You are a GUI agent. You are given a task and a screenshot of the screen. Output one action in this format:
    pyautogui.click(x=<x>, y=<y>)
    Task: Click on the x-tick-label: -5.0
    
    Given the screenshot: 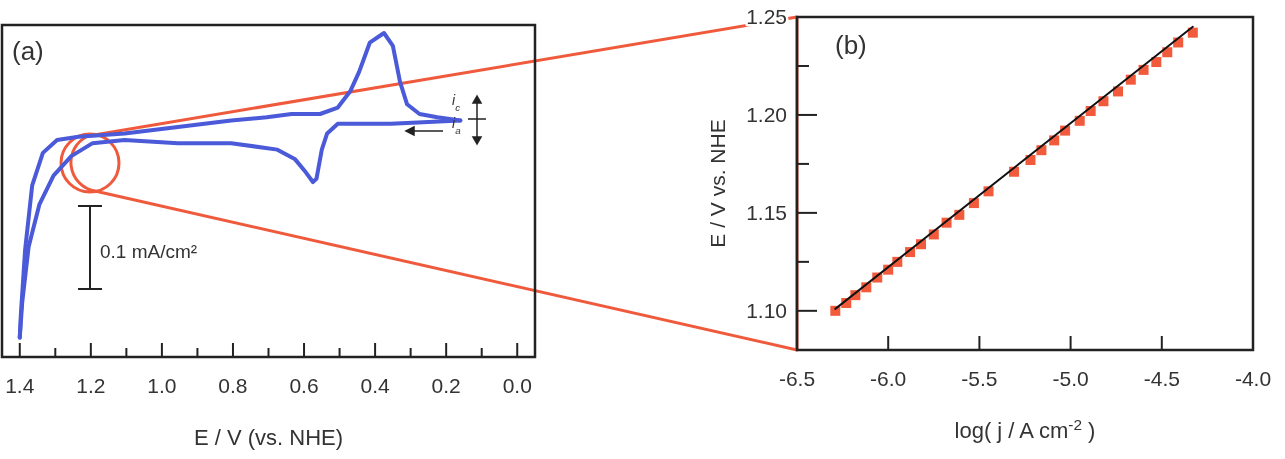 What is the action you would take?
    pyautogui.click(x=1070, y=378)
    